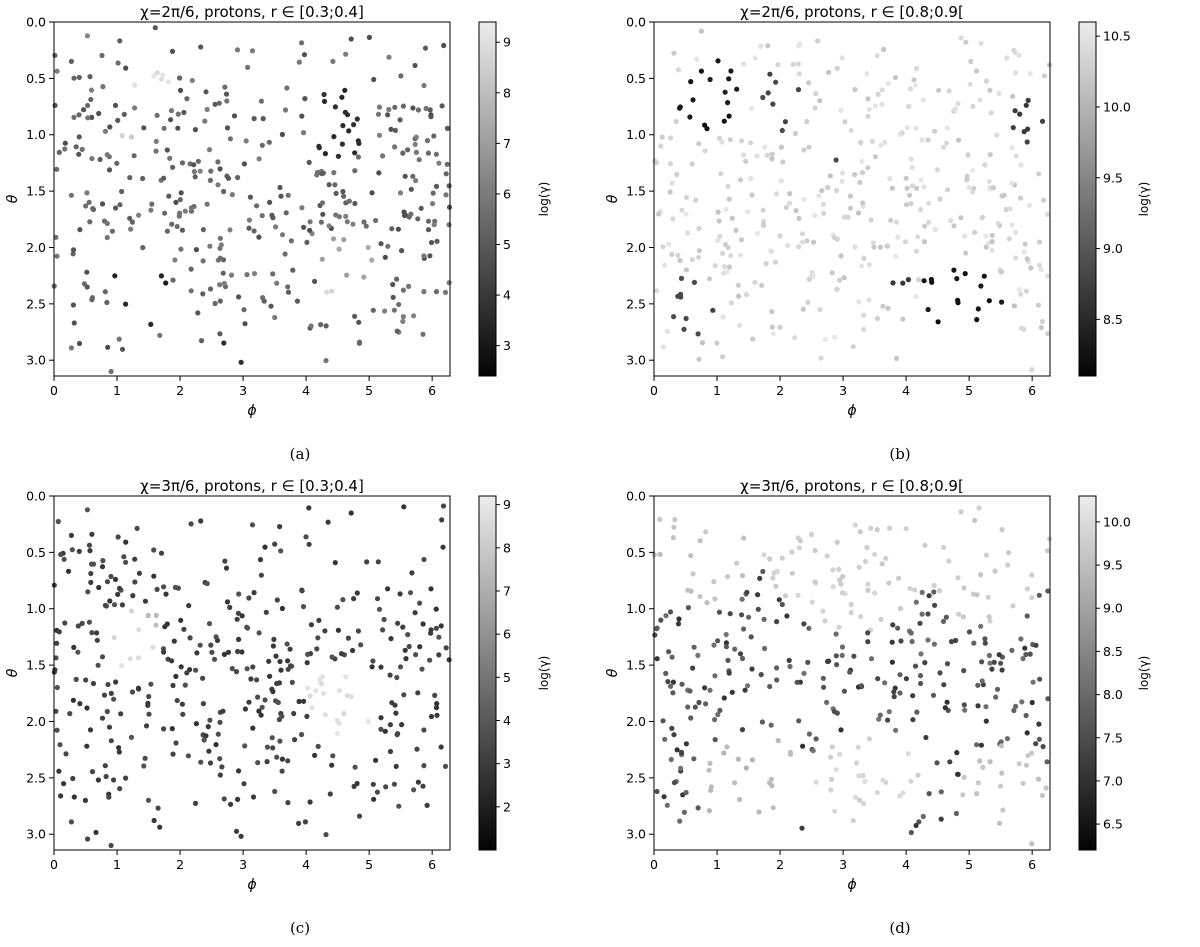  What do you see at coordinates (36, 247) in the screenshot?
I see `y-tick-label-a: 2.0` at bounding box center [36, 247].